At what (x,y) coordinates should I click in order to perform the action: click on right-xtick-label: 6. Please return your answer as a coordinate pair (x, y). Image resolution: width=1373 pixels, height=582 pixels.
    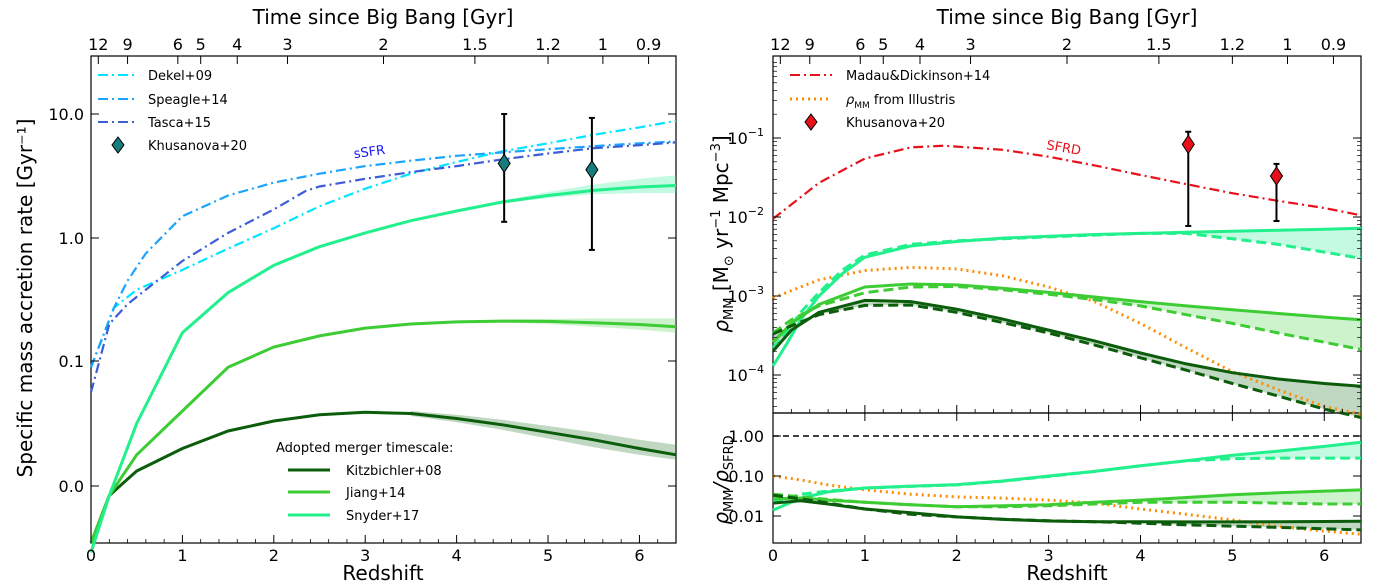
    Looking at the image, I should click on (1324, 555).